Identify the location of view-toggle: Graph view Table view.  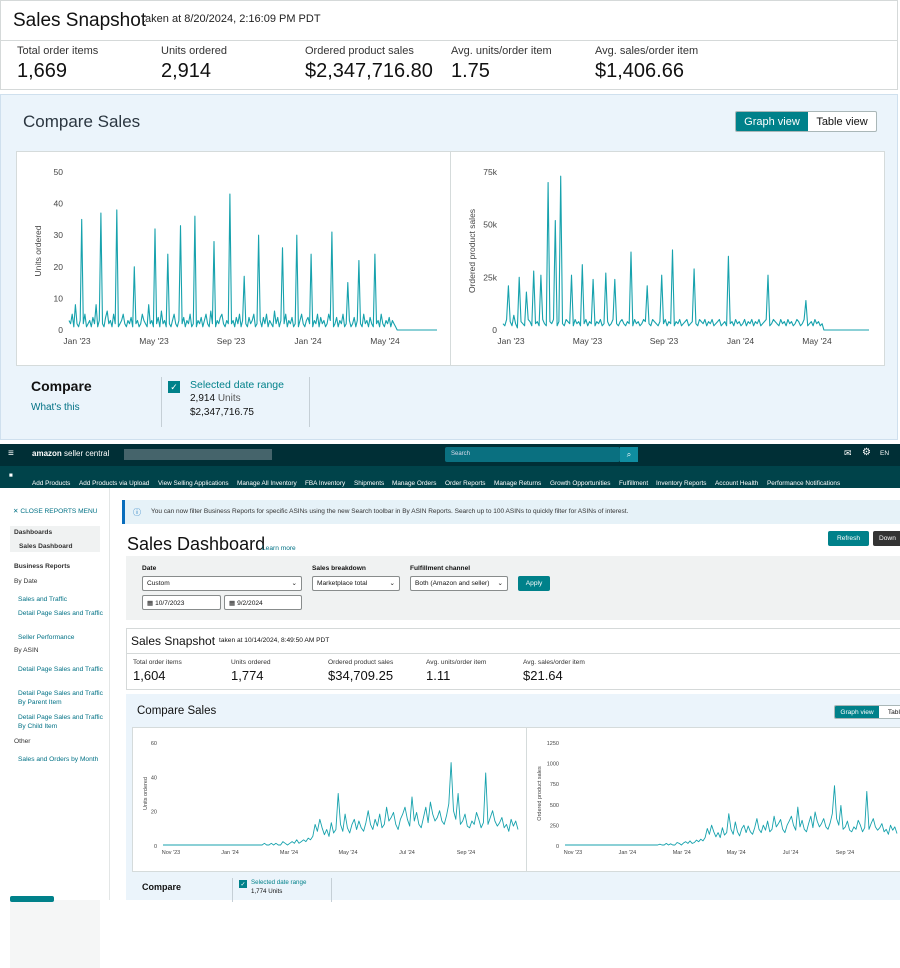
(806, 121).